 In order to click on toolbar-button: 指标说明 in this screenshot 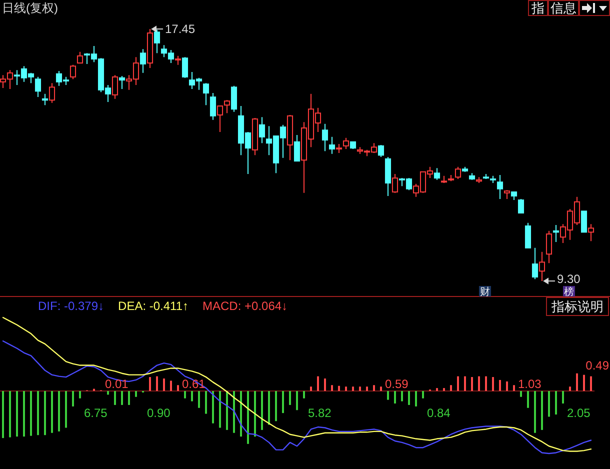, I will do `click(577, 306)`.